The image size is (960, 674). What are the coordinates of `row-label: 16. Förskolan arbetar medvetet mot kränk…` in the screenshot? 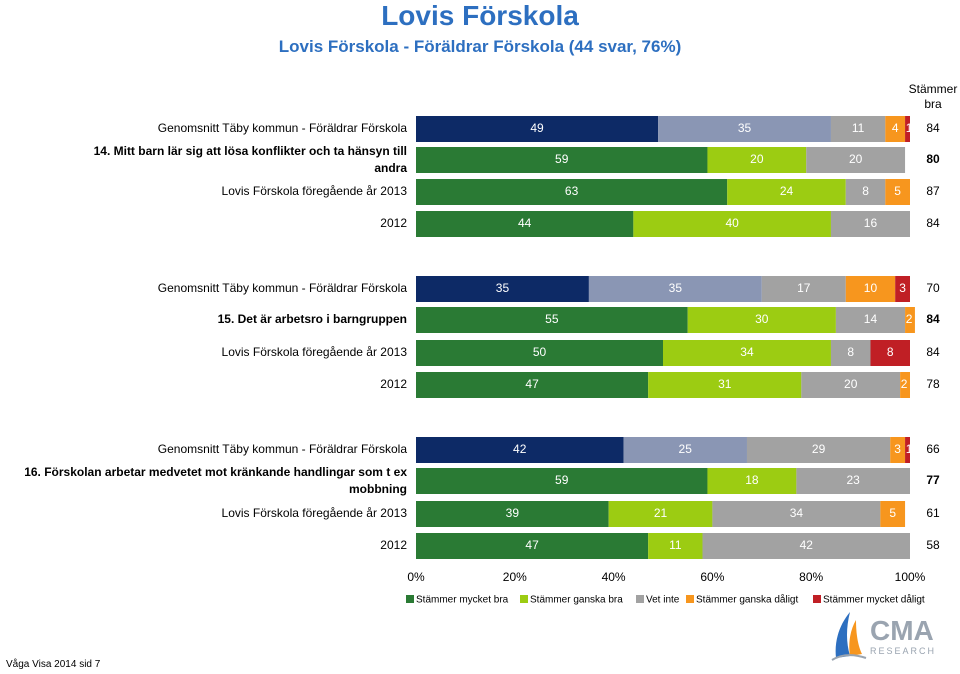 It's located at (215, 472).